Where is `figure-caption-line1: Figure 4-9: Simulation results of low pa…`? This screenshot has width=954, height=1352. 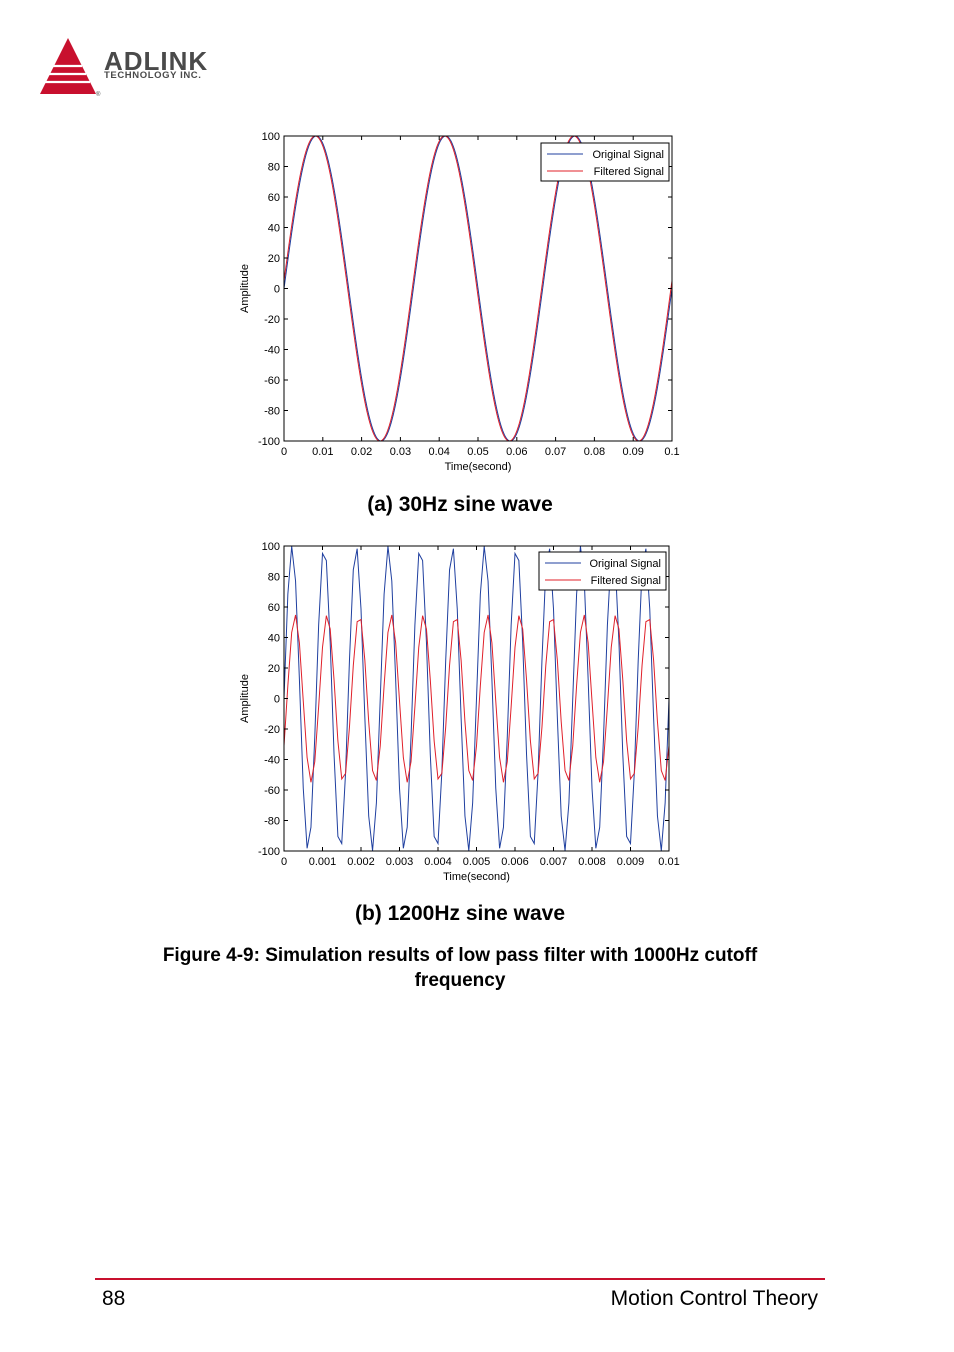
figure-caption-line1: Figure 4-9: Simulation results of low pa… is located at coordinates (460, 955).